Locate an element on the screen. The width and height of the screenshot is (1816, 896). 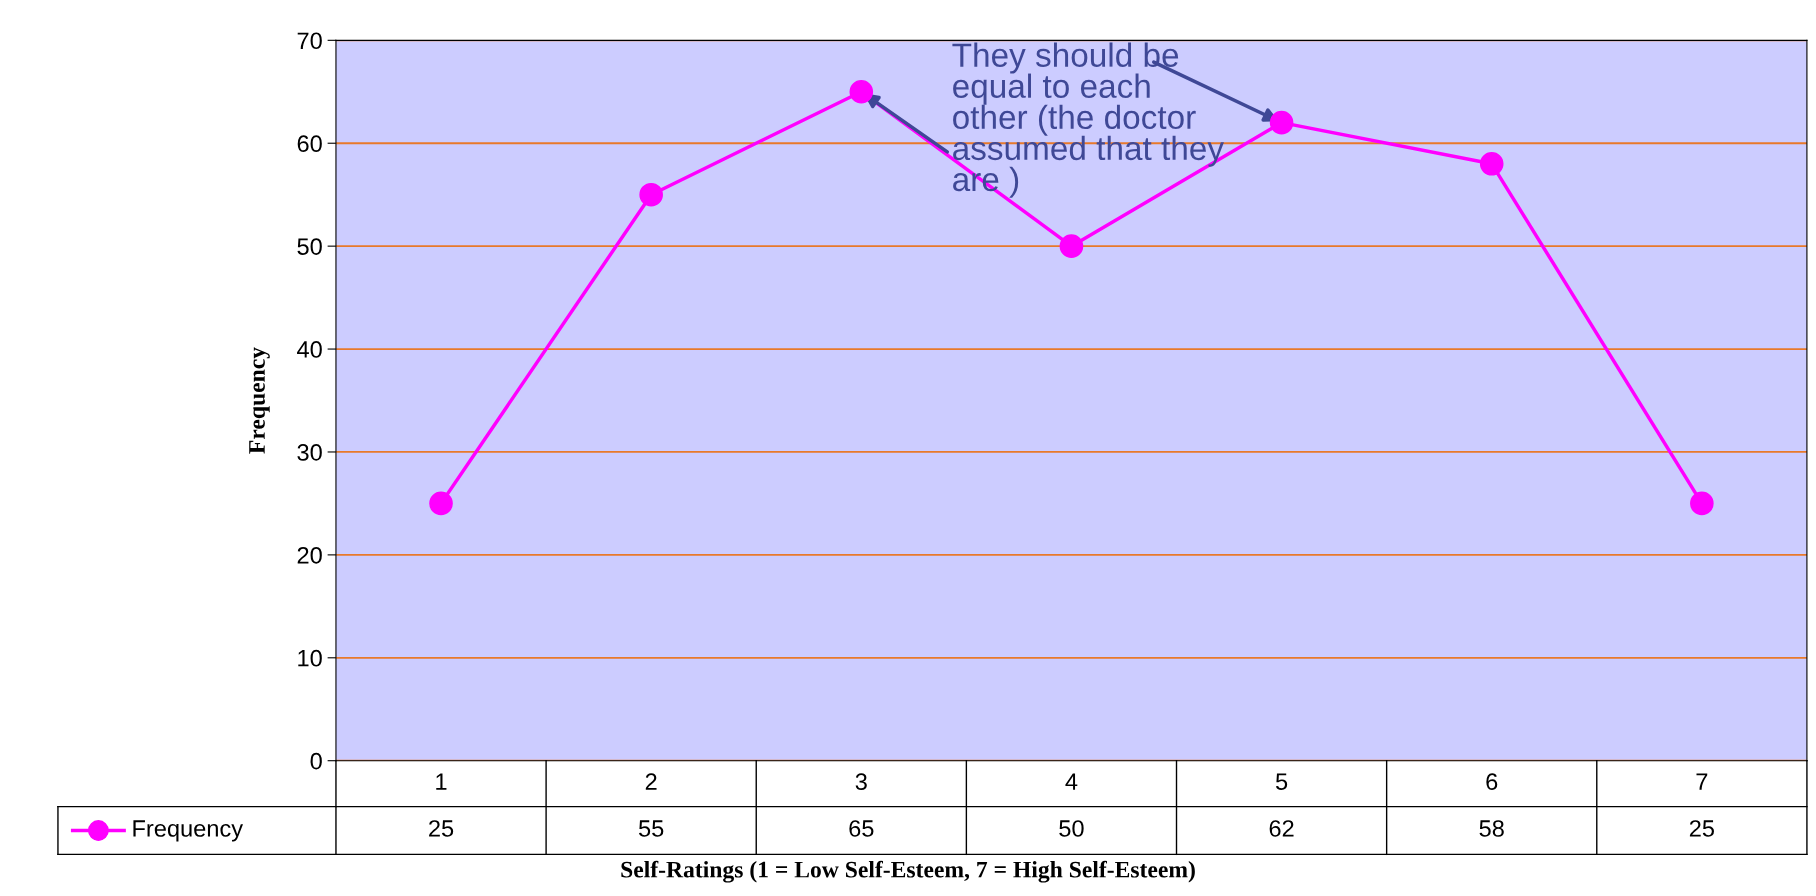
y-tick-label: 20 is located at coordinates (309, 555).